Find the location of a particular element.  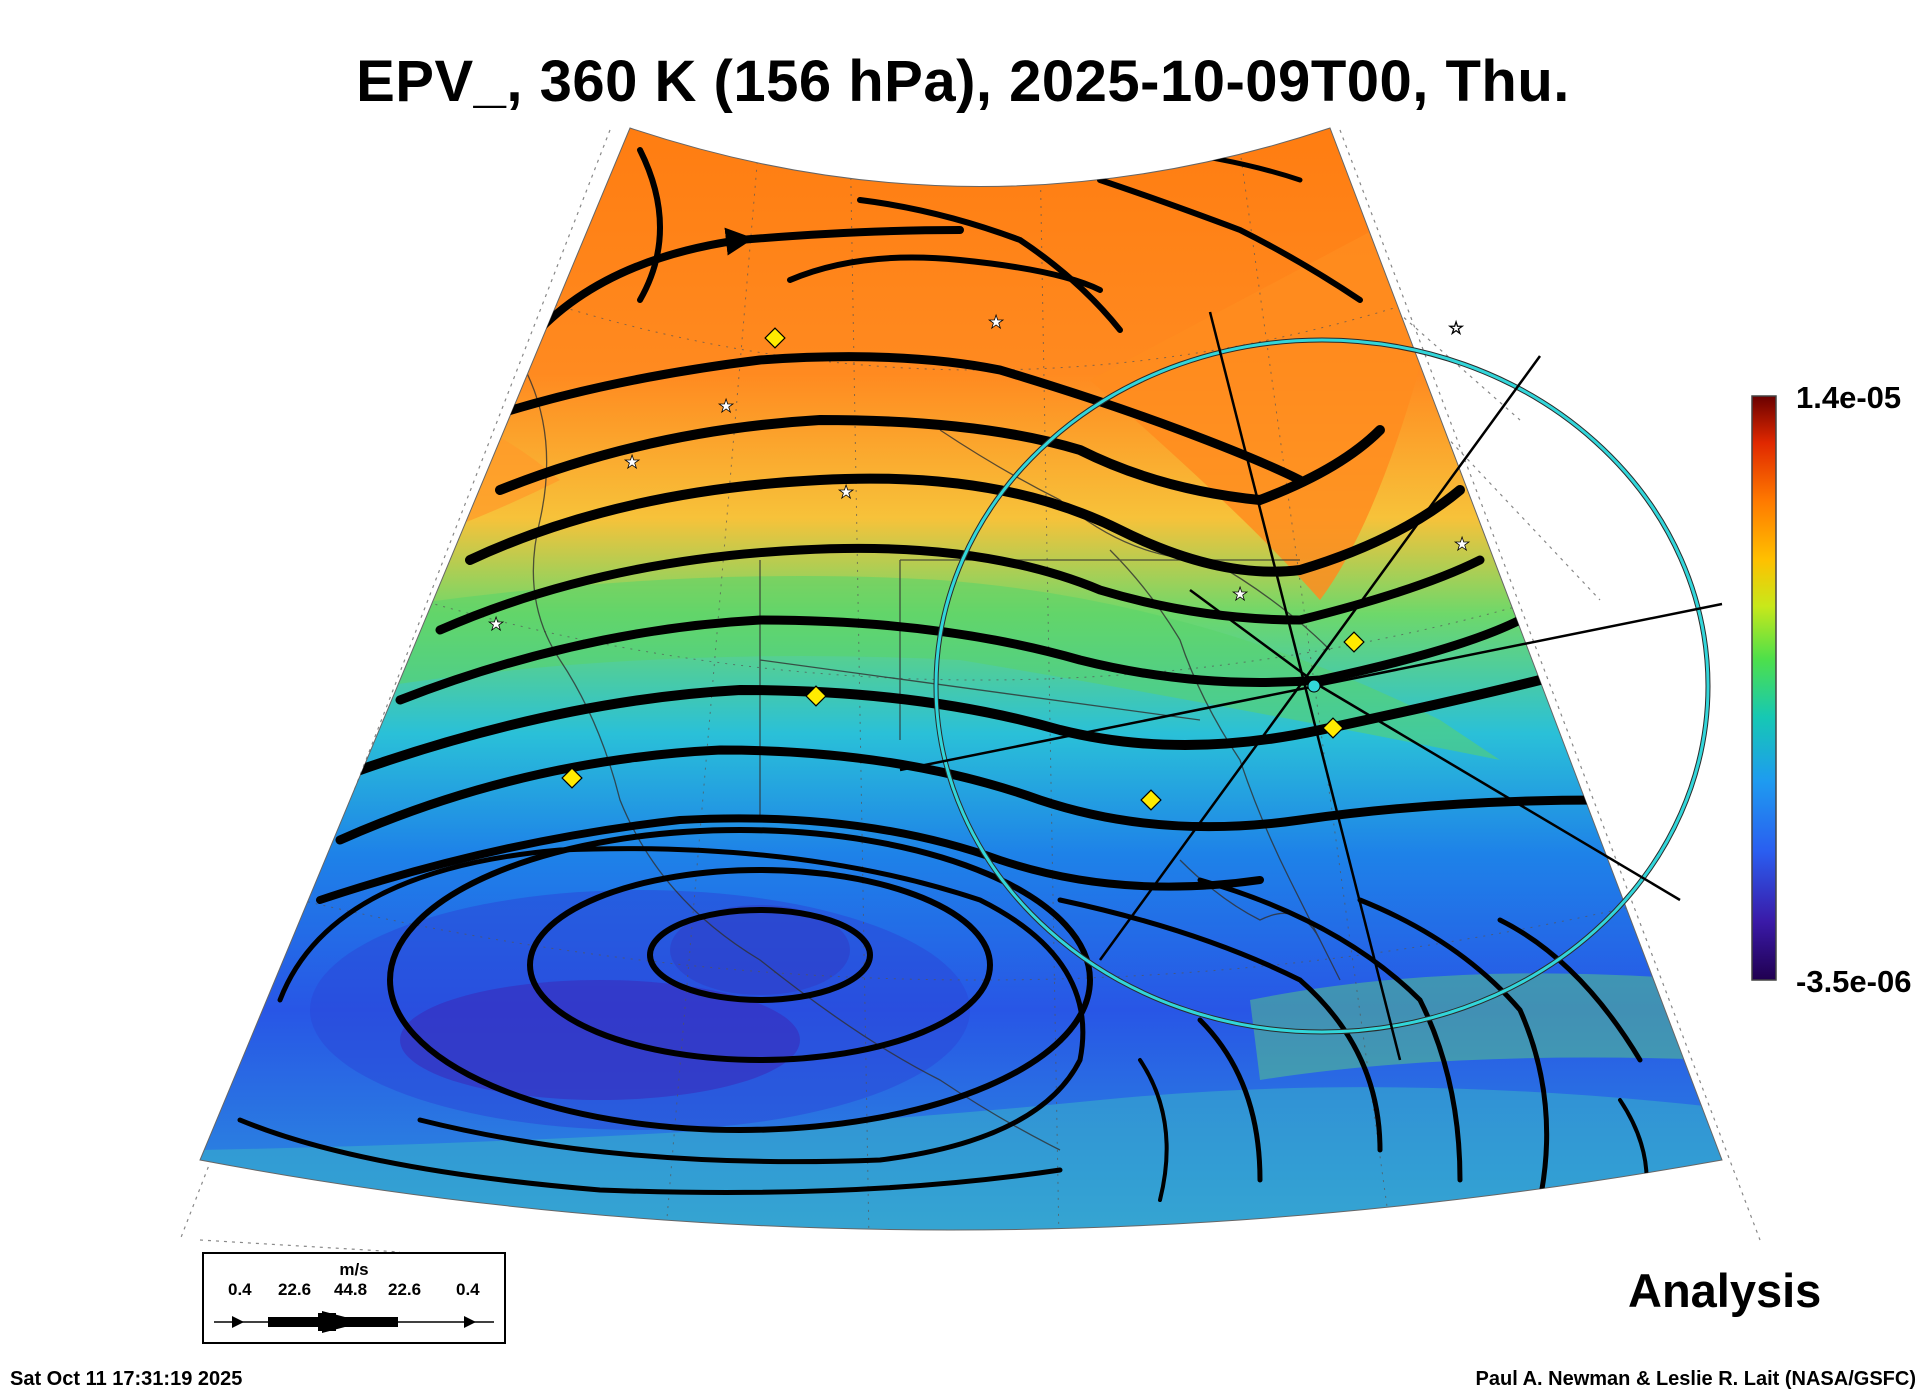

analysis-stamp: Analysis is located at coordinates (1725, 1290).